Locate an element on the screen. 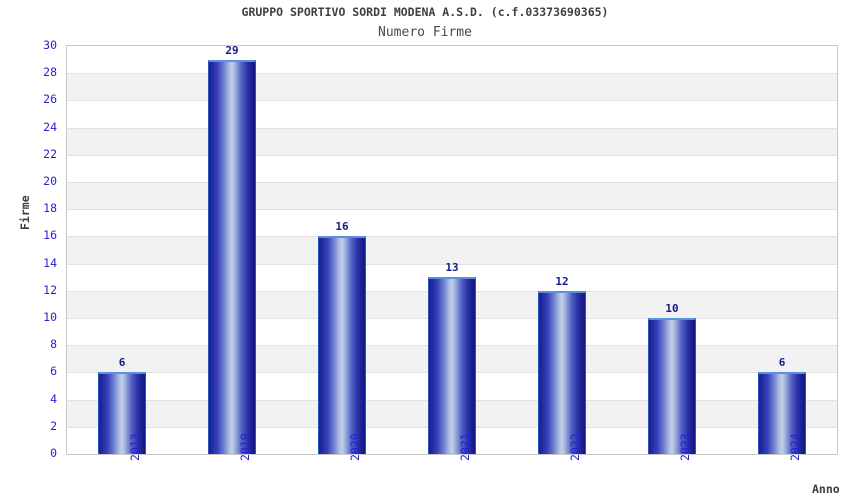 The image size is (850, 500). y-axis-title: Firme is located at coordinates (25, 212).